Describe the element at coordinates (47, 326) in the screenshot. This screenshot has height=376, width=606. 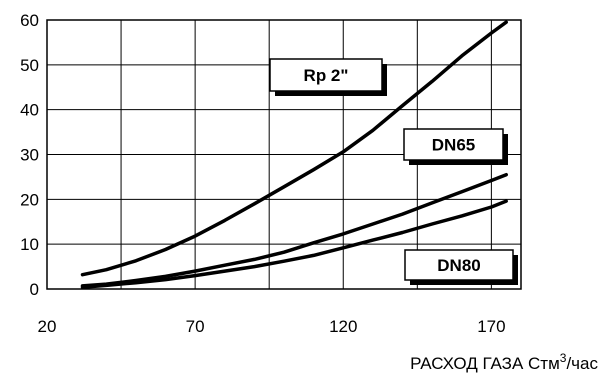
I see `x-tick-label: 20` at that location.